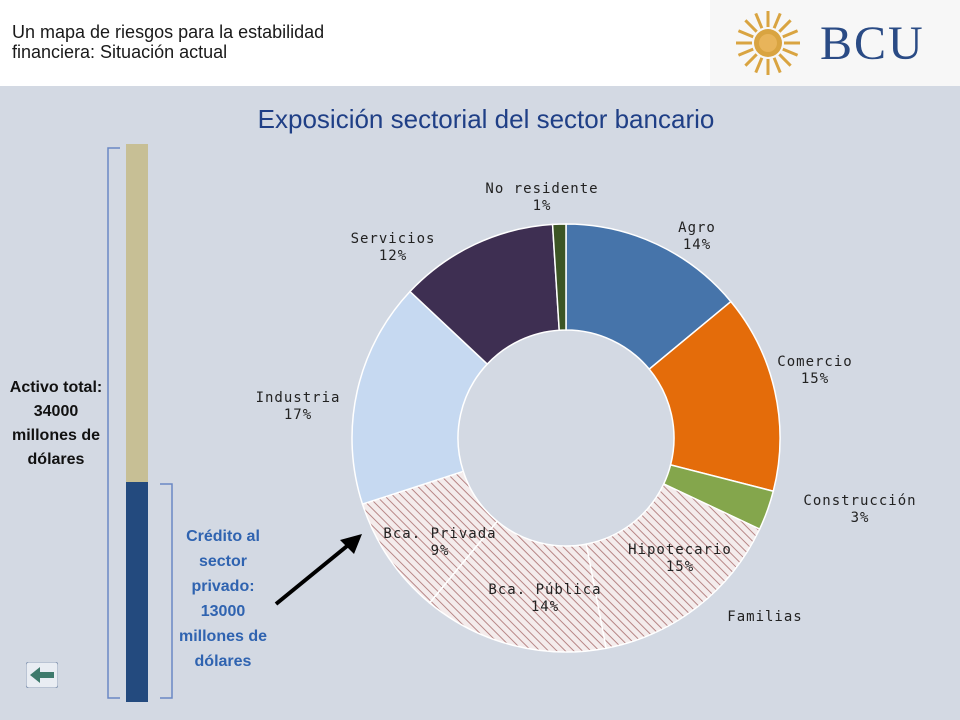 The height and width of the screenshot is (720, 960). What do you see at coordinates (440, 551) in the screenshot?
I see `slice-value-label: 9%` at bounding box center [440, 551].